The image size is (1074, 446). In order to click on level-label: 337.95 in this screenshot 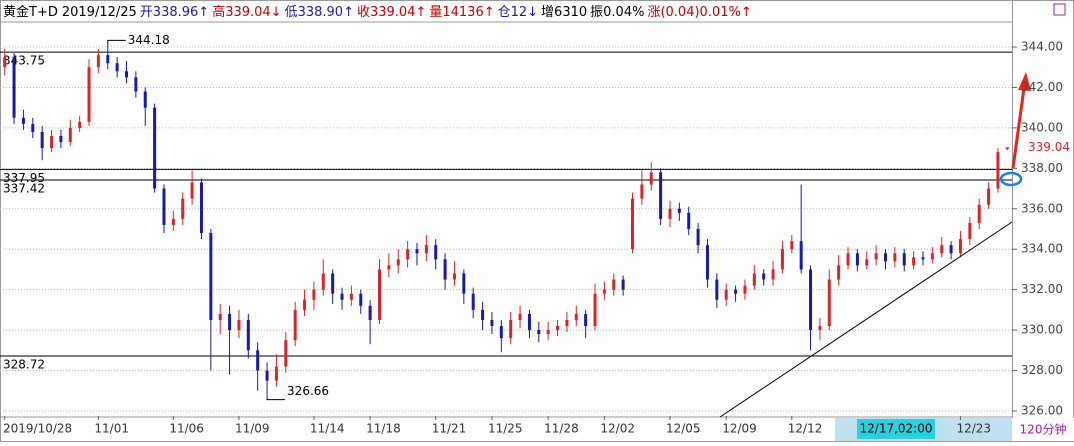, I will do `click(24, 178)`.